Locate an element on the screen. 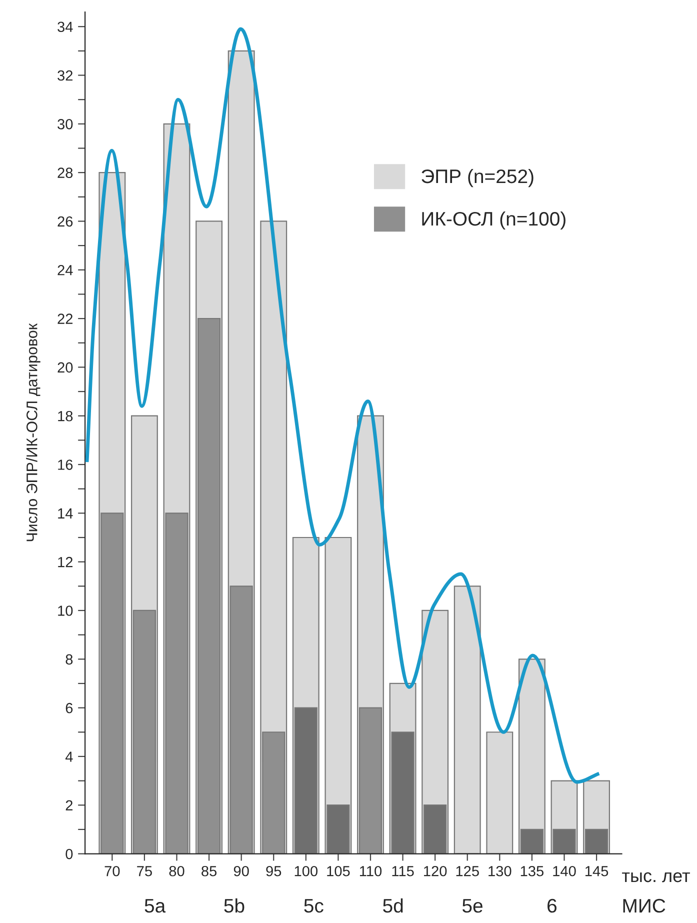 Image resolution: width=697 pixels, height=923 pixels. y-tick-label: 18 is located at coordinates (65, 416).